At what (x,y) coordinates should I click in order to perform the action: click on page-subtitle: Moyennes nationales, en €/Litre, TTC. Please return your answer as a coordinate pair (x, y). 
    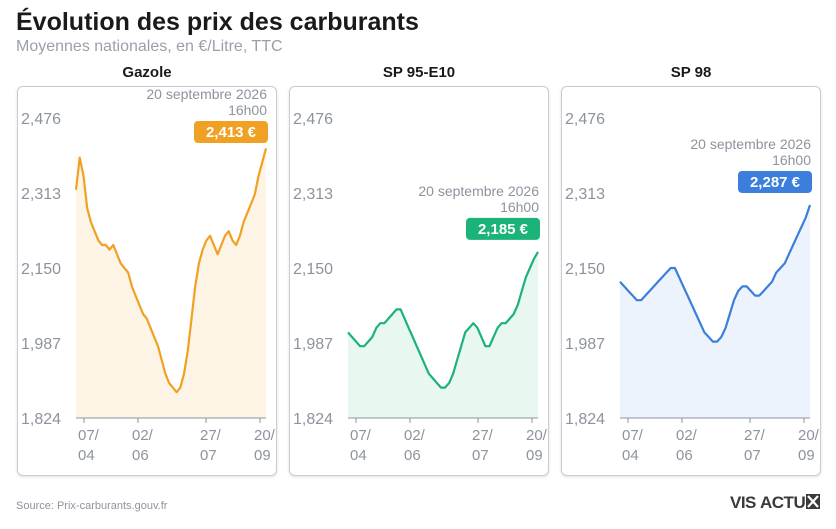
    Looking at the image, I should click on (149, 46).